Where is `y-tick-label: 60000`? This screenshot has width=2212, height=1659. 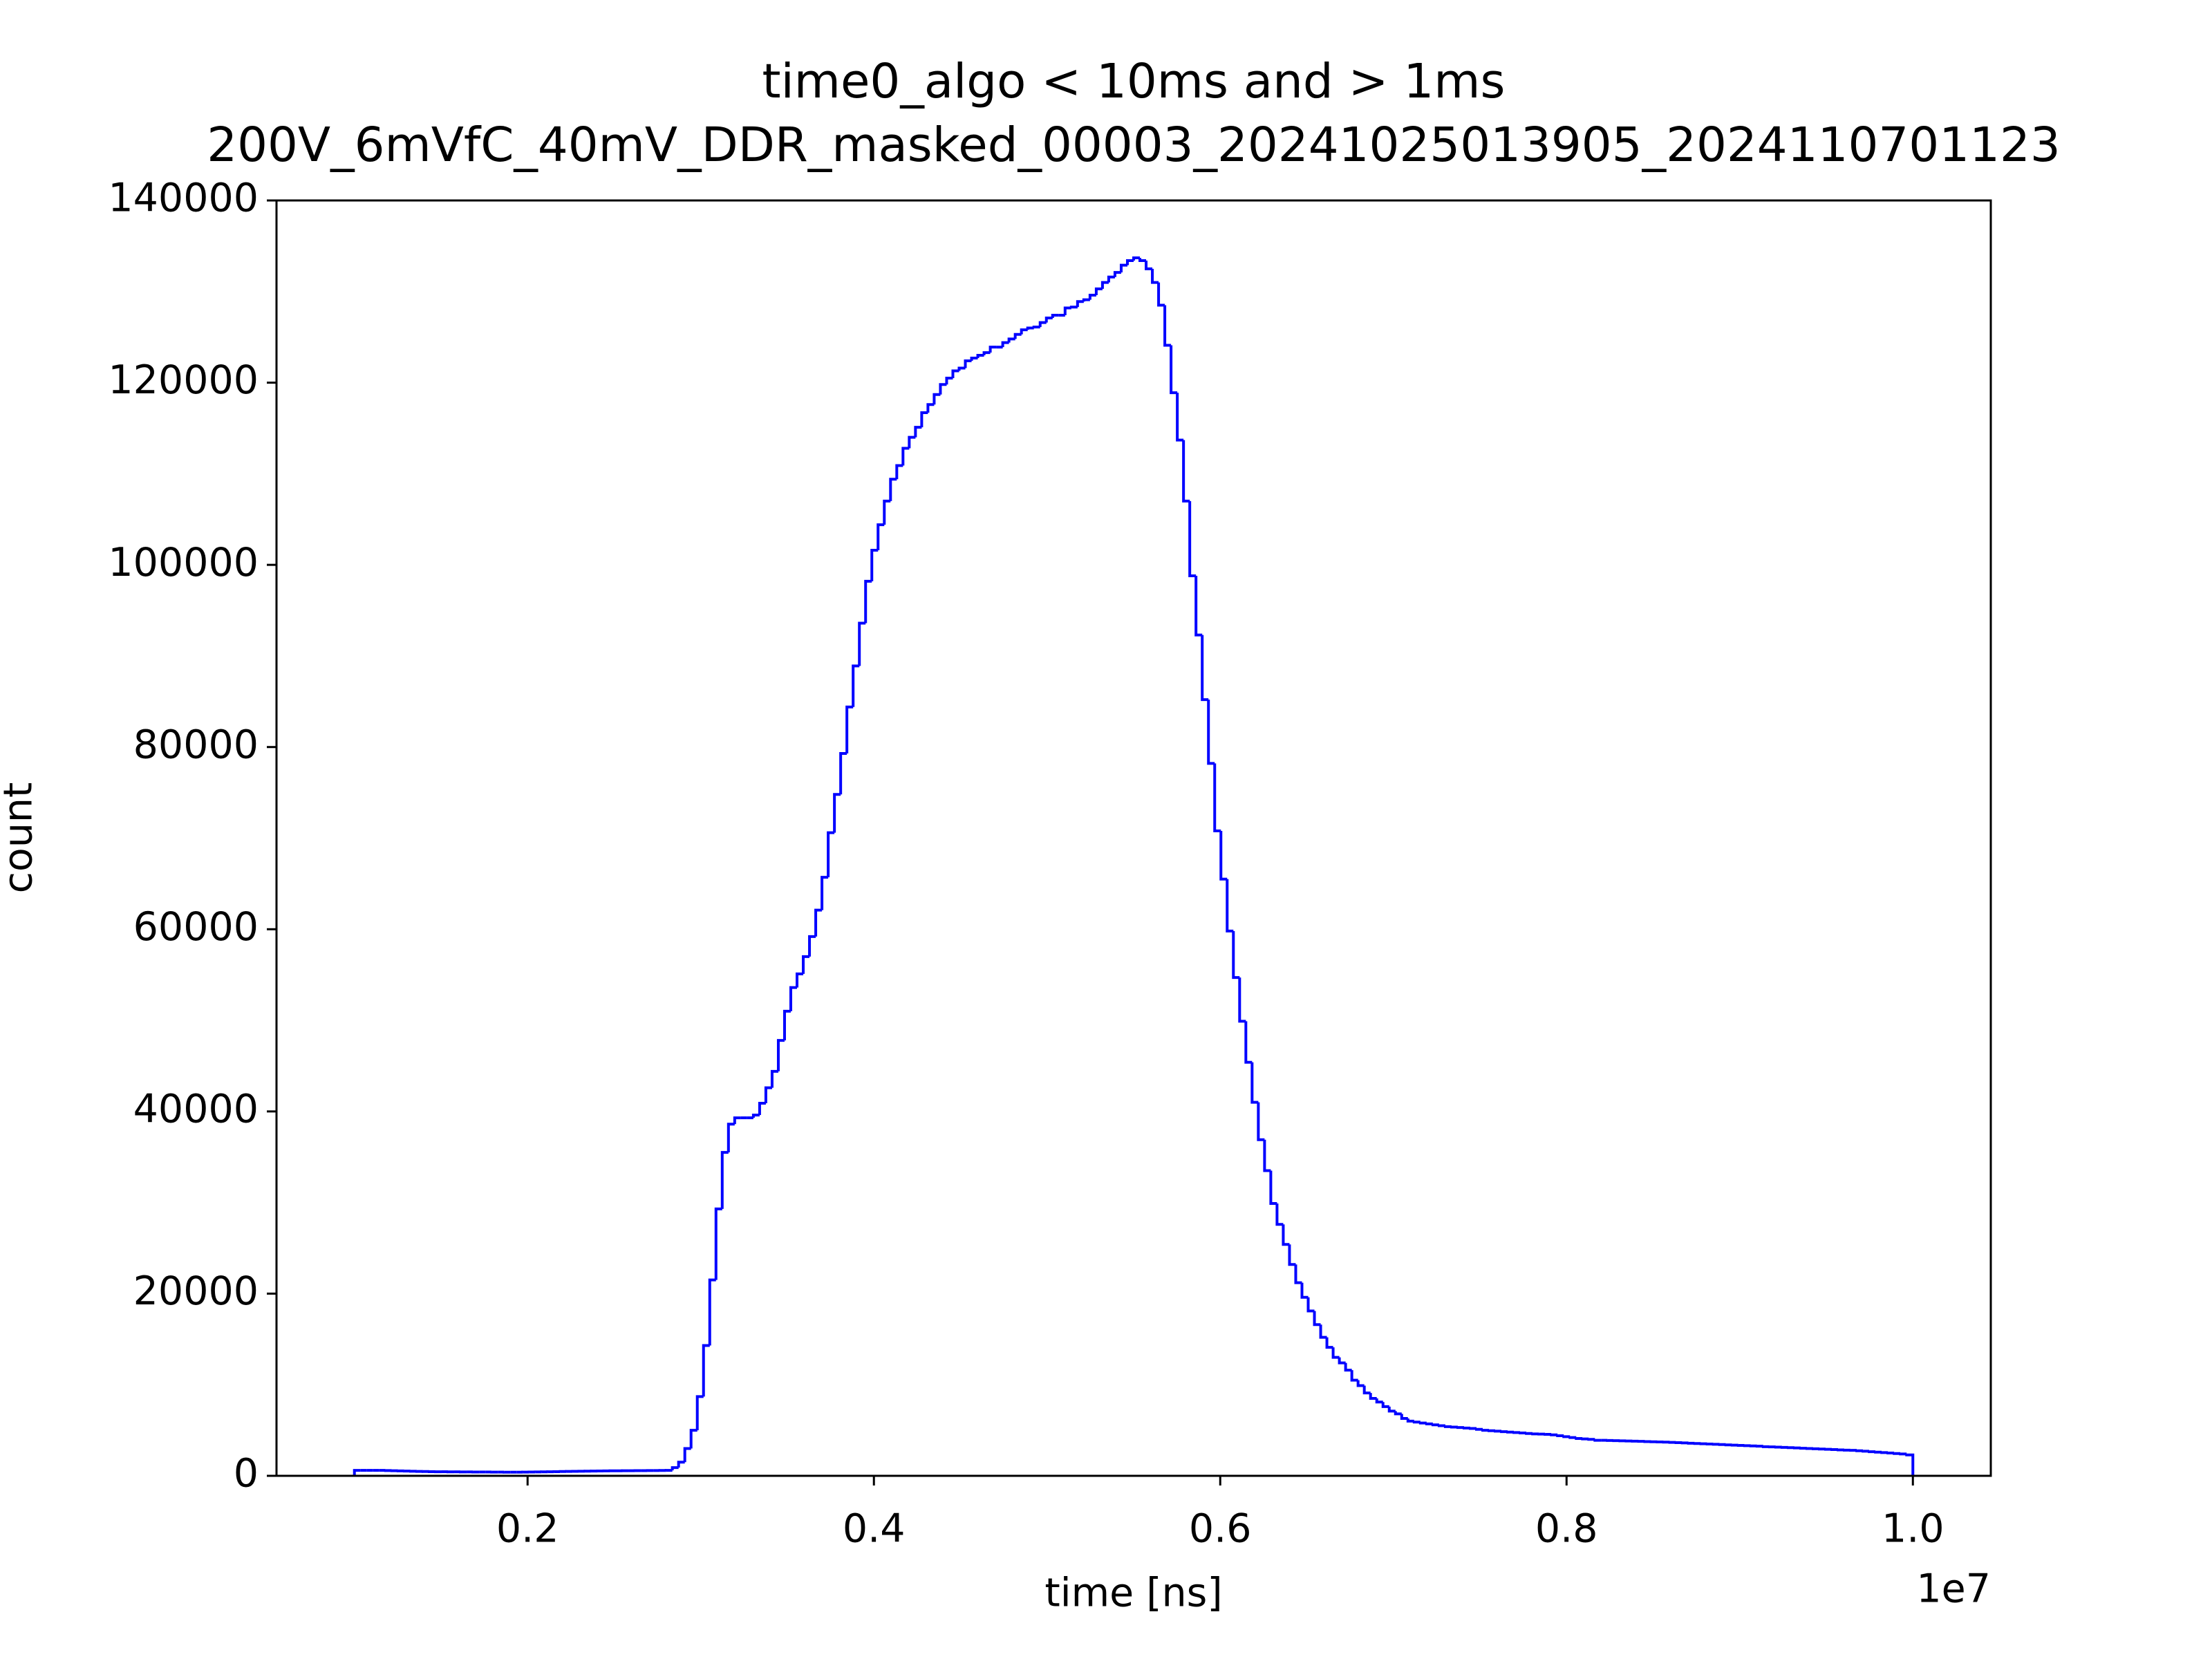
y-tick-label: 60000 is located at coordinates (196, 927).